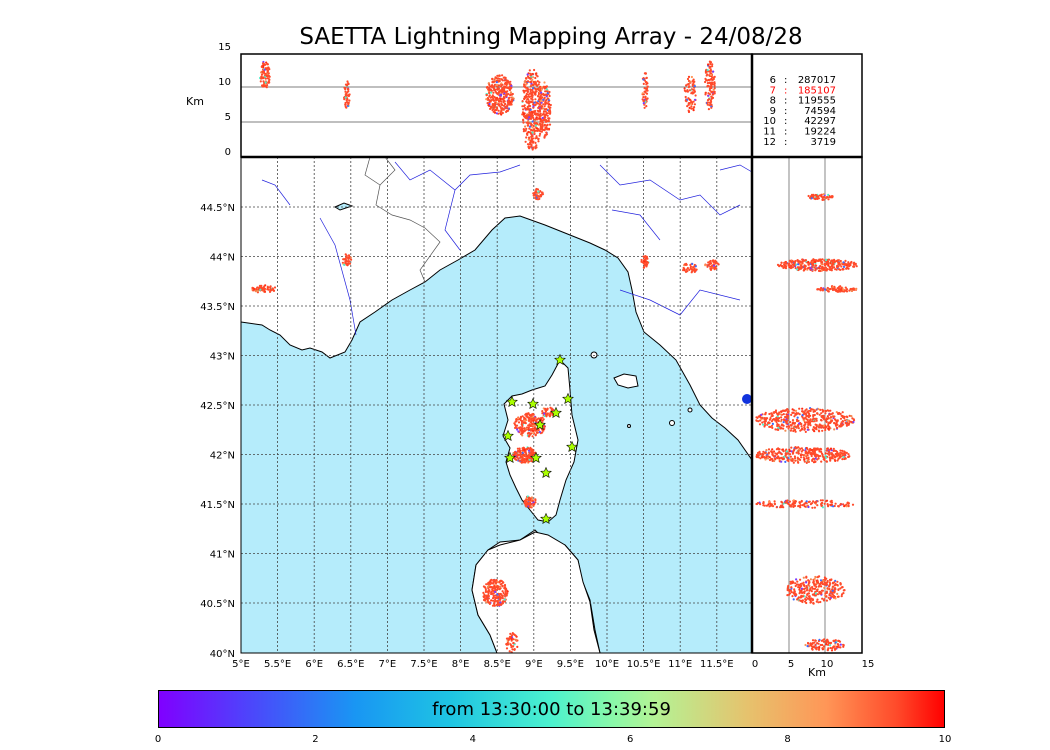 The width and height of the screenshot is (1050, 750). I want to click on alt-tick-label: 5, so click(228, 117).